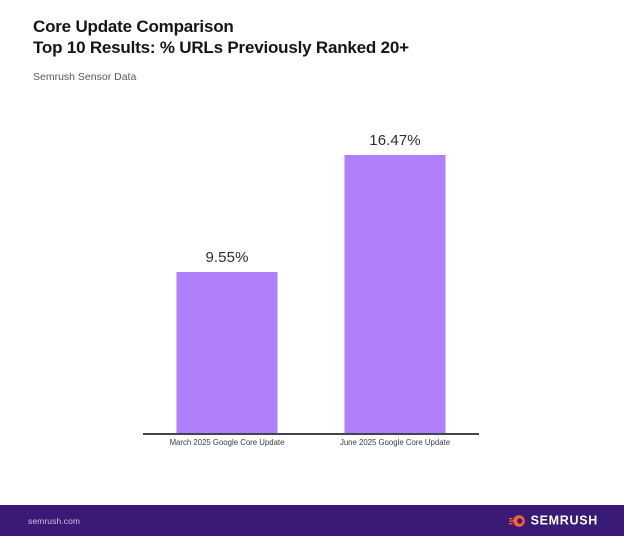  I want to click on footer-website-url: semrush.com, so click(54, 520).